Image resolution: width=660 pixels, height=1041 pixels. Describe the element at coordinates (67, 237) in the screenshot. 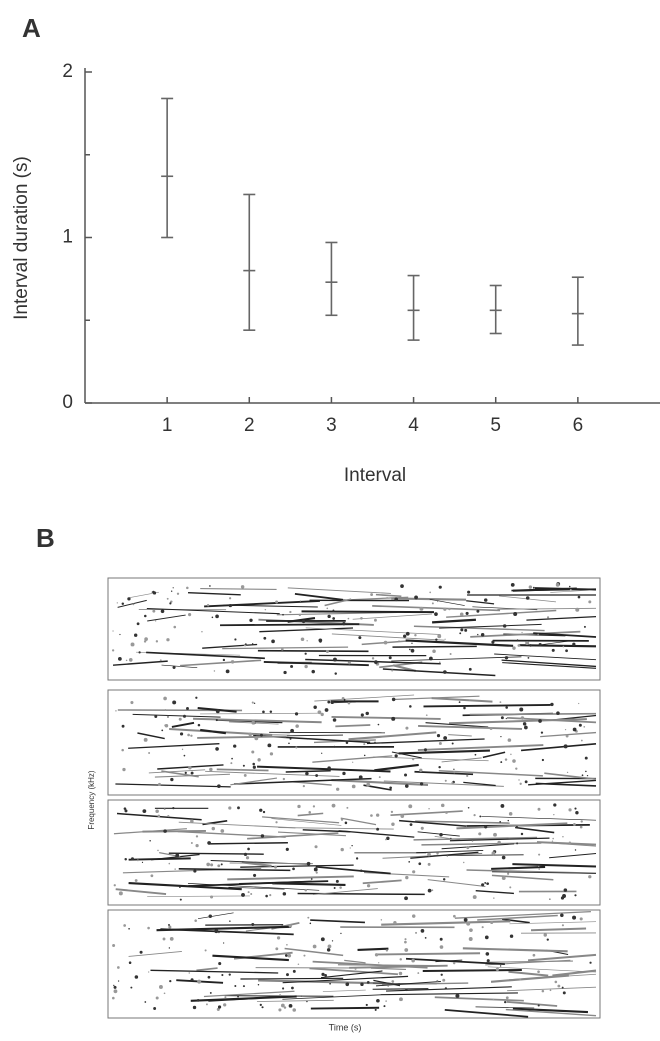

I see `y-tick-label: 1` at that location.